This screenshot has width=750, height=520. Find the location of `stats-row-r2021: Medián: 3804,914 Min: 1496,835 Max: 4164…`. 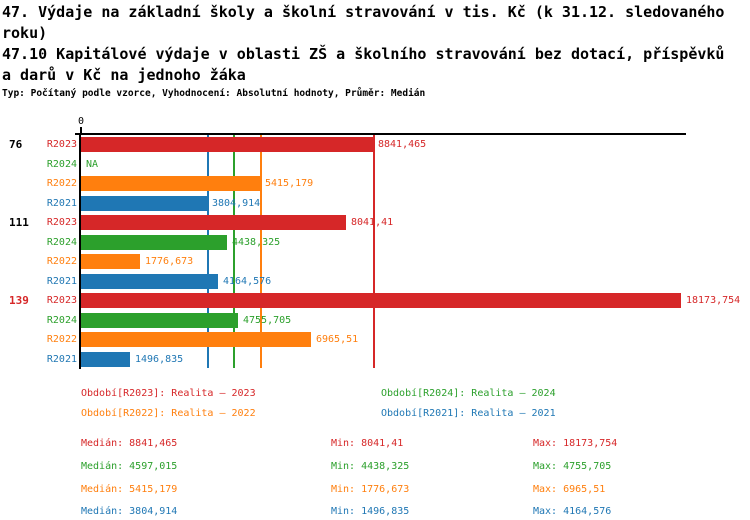

stats-row-r2021: Medián: 3804,914 Min: 1496,835 Max: 4164… is located at coordinates (411, 512).